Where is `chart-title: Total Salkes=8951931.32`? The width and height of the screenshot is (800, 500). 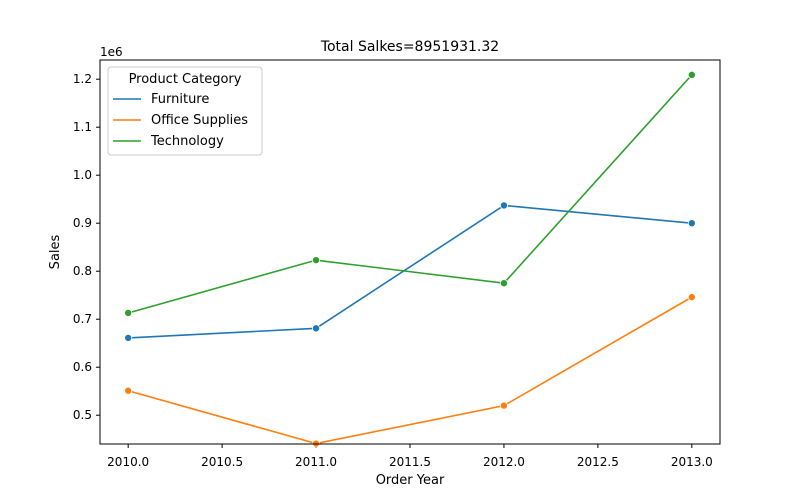 chart-title: Total Salkes=8951931.32 is located at coordinates (409, 47).